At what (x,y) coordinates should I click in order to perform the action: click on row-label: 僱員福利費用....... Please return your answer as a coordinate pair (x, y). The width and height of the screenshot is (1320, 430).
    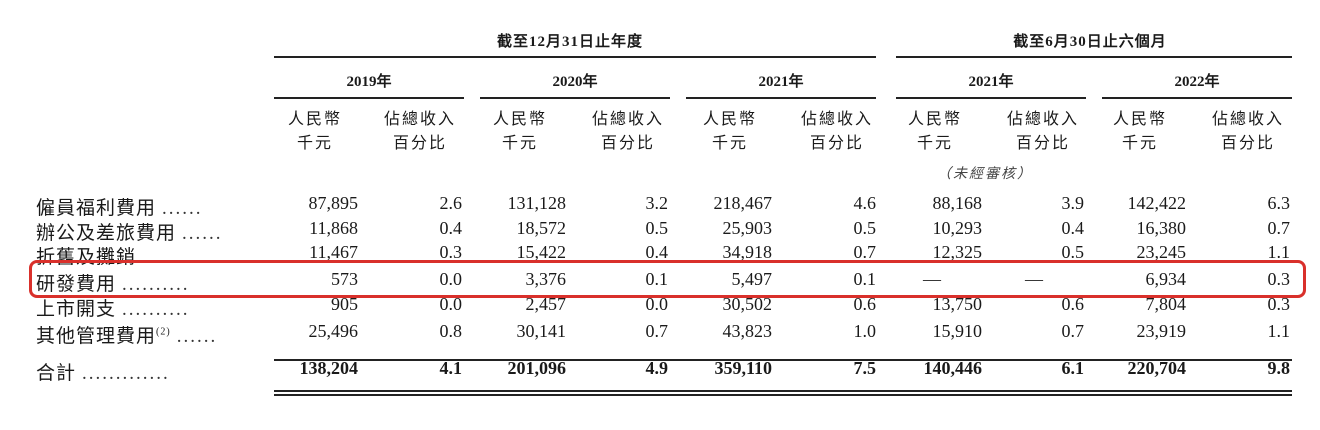
    Looking at the image, I should click on (119, 206).